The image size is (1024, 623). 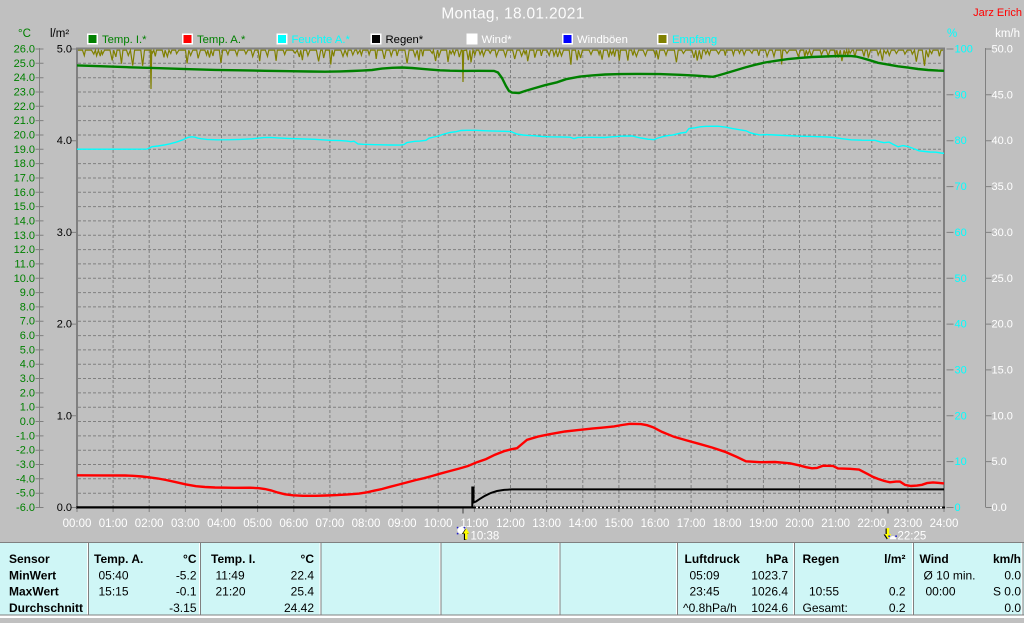 I want to click on svg-text: 12.0, so click(x=24, y=250).